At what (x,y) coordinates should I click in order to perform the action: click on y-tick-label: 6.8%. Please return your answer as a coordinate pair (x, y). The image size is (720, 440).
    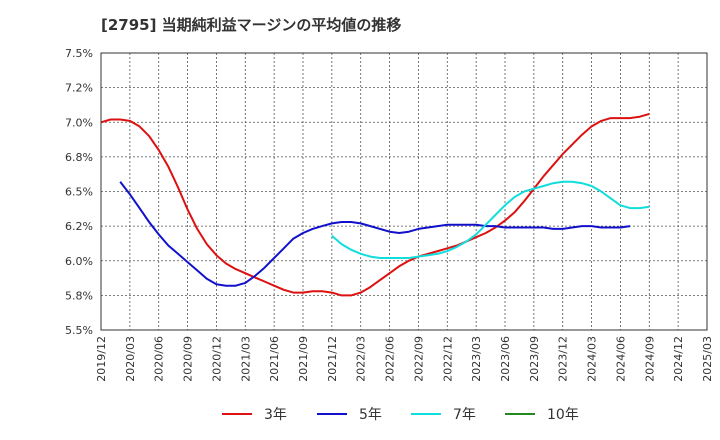
    Looking at the image, I should click on (79, 157).